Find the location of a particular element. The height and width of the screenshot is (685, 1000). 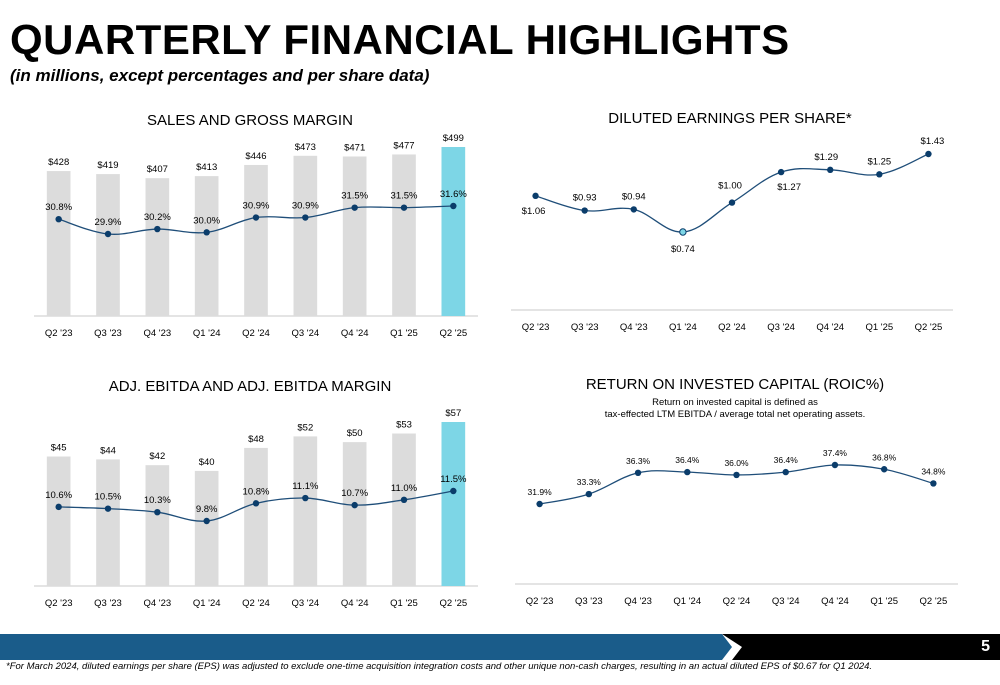

bar-value-label: $473 is located at coordinates (305, 147).